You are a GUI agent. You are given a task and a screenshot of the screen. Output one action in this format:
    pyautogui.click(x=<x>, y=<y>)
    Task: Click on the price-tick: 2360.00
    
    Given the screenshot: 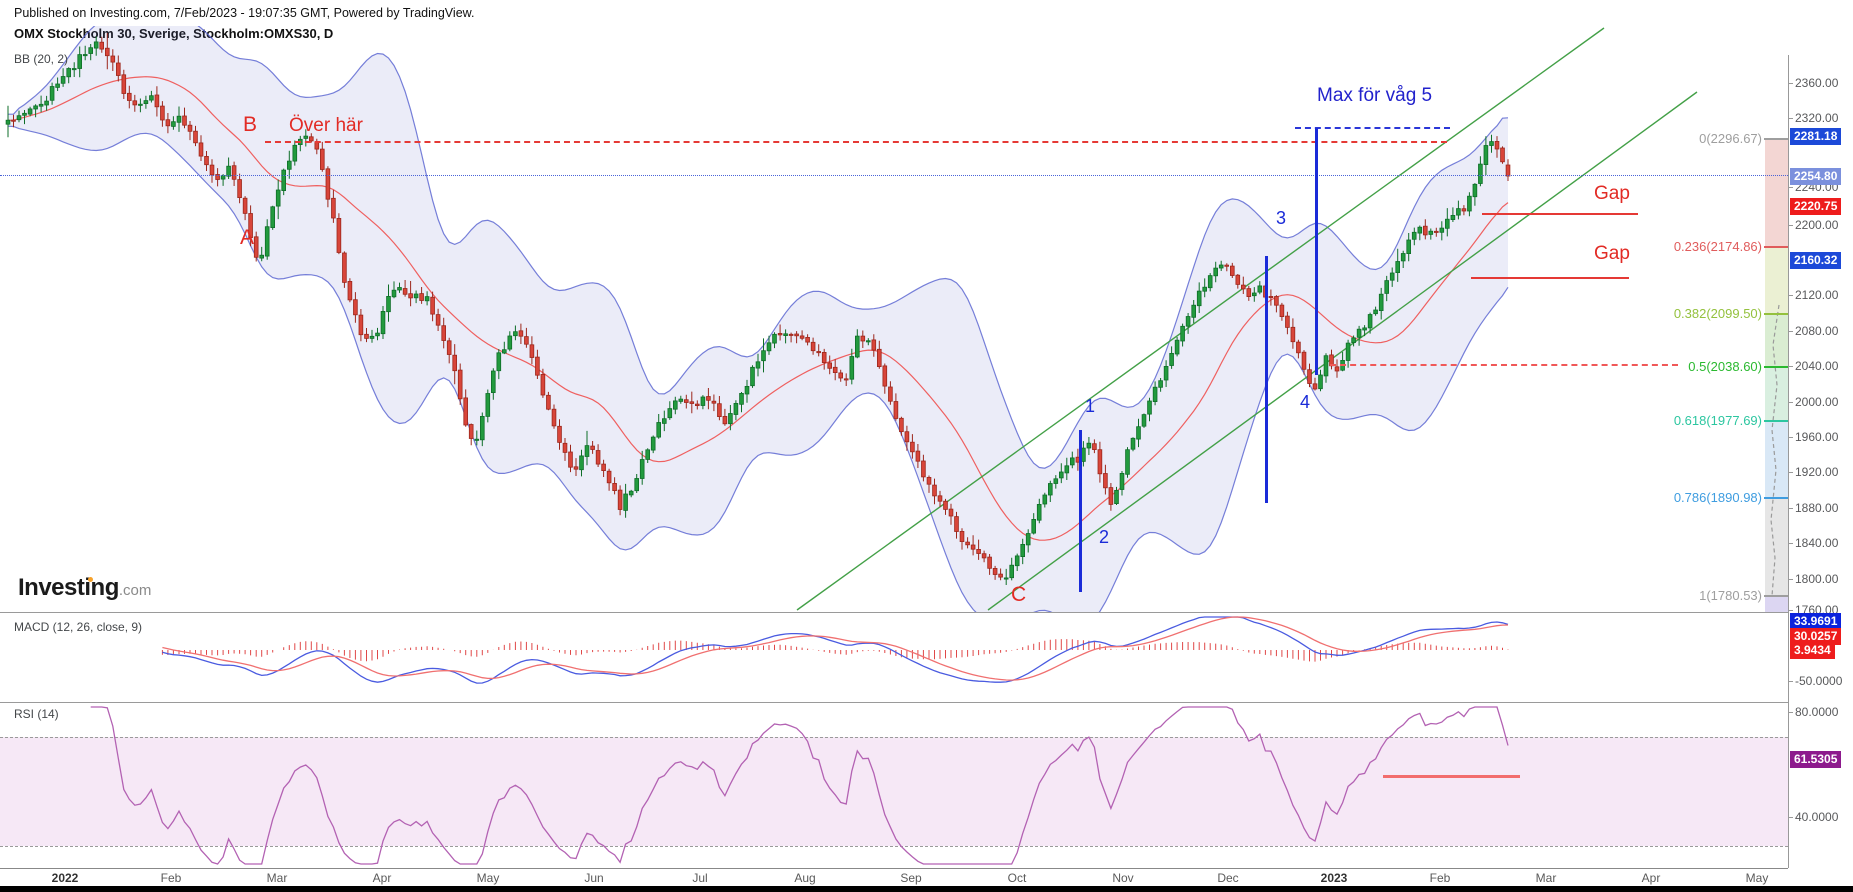 What is the action you would take?
    pyautogui.click(x=1817, y=83)
    